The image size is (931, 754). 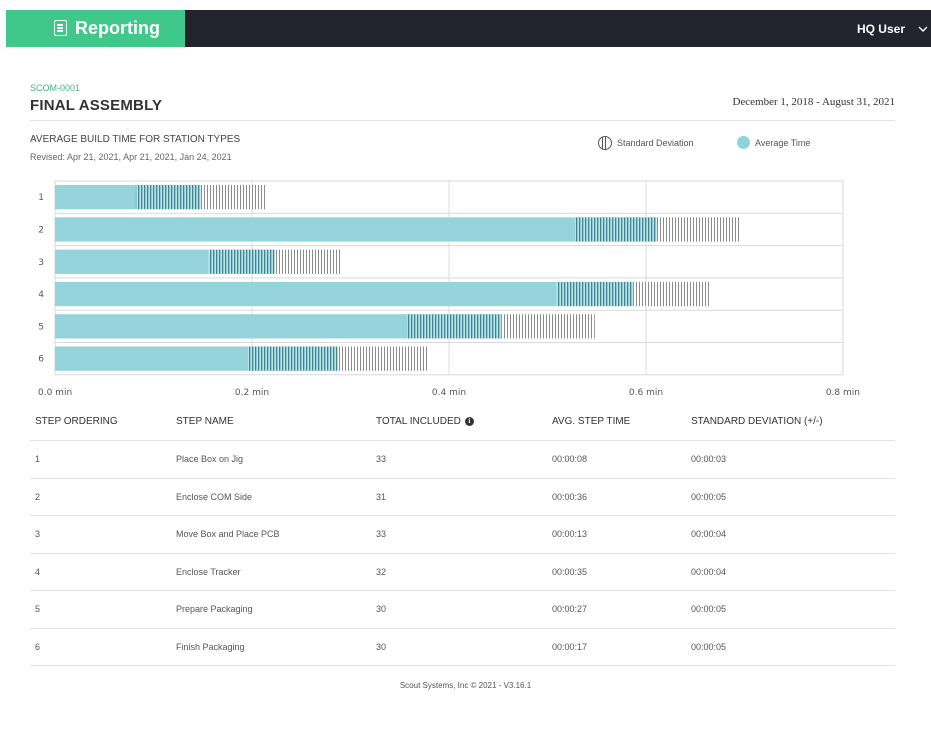 I want to click on cell-avg-step-time: 00:00:27, so click(x=570, y=609).